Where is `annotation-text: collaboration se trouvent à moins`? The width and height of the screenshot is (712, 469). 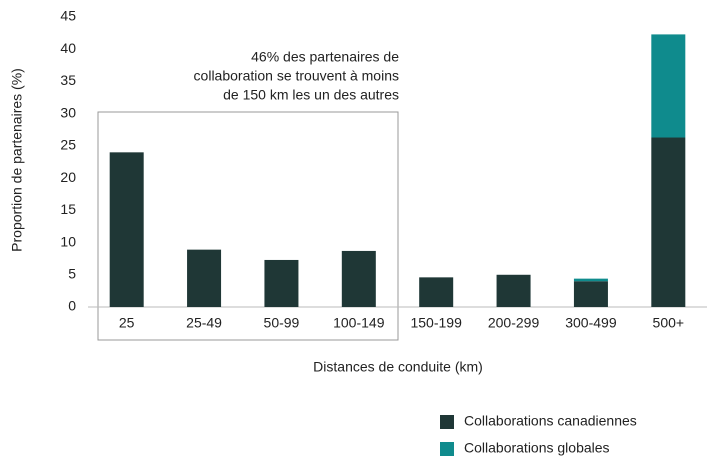
annotation-text: collaboration se trouvent à moins is located at coordinates (296, 76).